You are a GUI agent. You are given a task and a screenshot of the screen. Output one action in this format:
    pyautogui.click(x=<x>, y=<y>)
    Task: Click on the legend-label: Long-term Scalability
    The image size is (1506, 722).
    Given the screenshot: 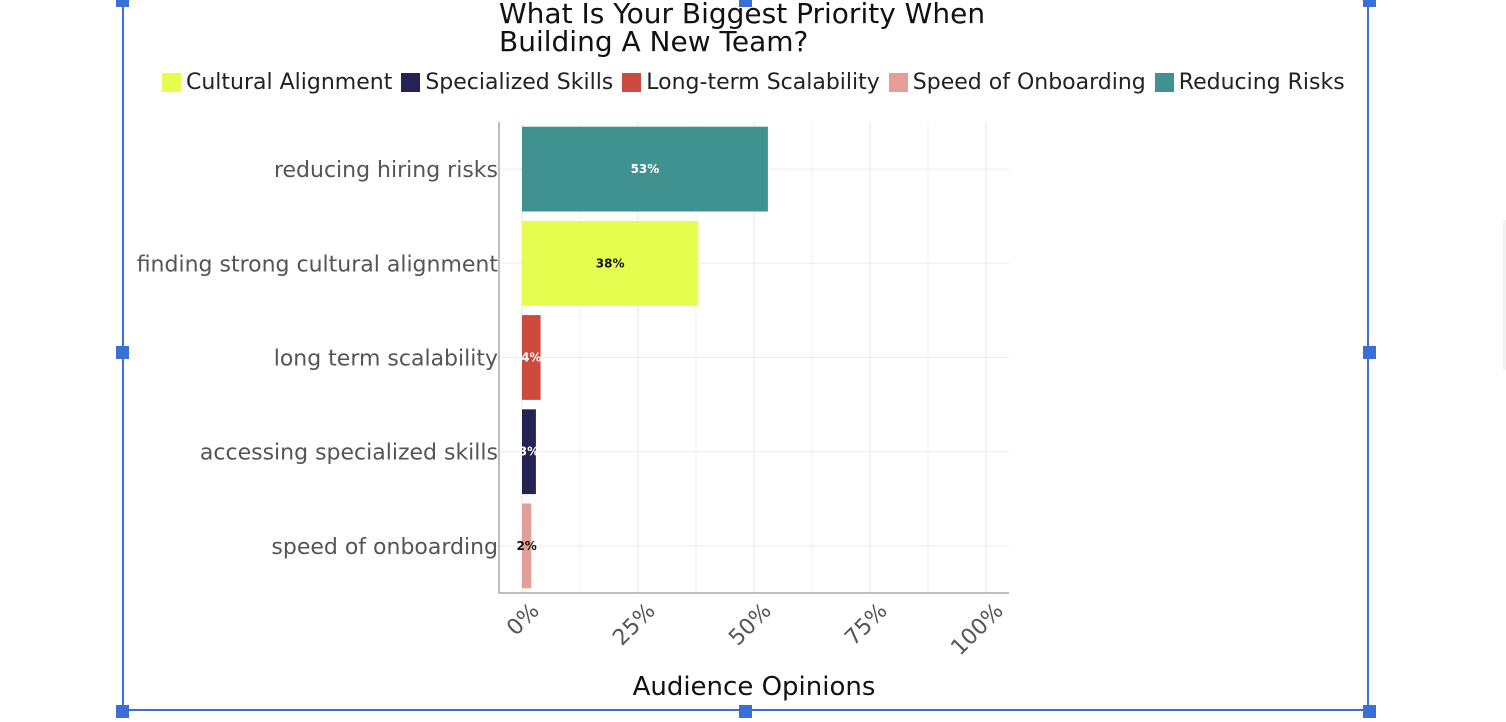 What is the action you would take?
    pyautogui.click(x=763, y=82)
    